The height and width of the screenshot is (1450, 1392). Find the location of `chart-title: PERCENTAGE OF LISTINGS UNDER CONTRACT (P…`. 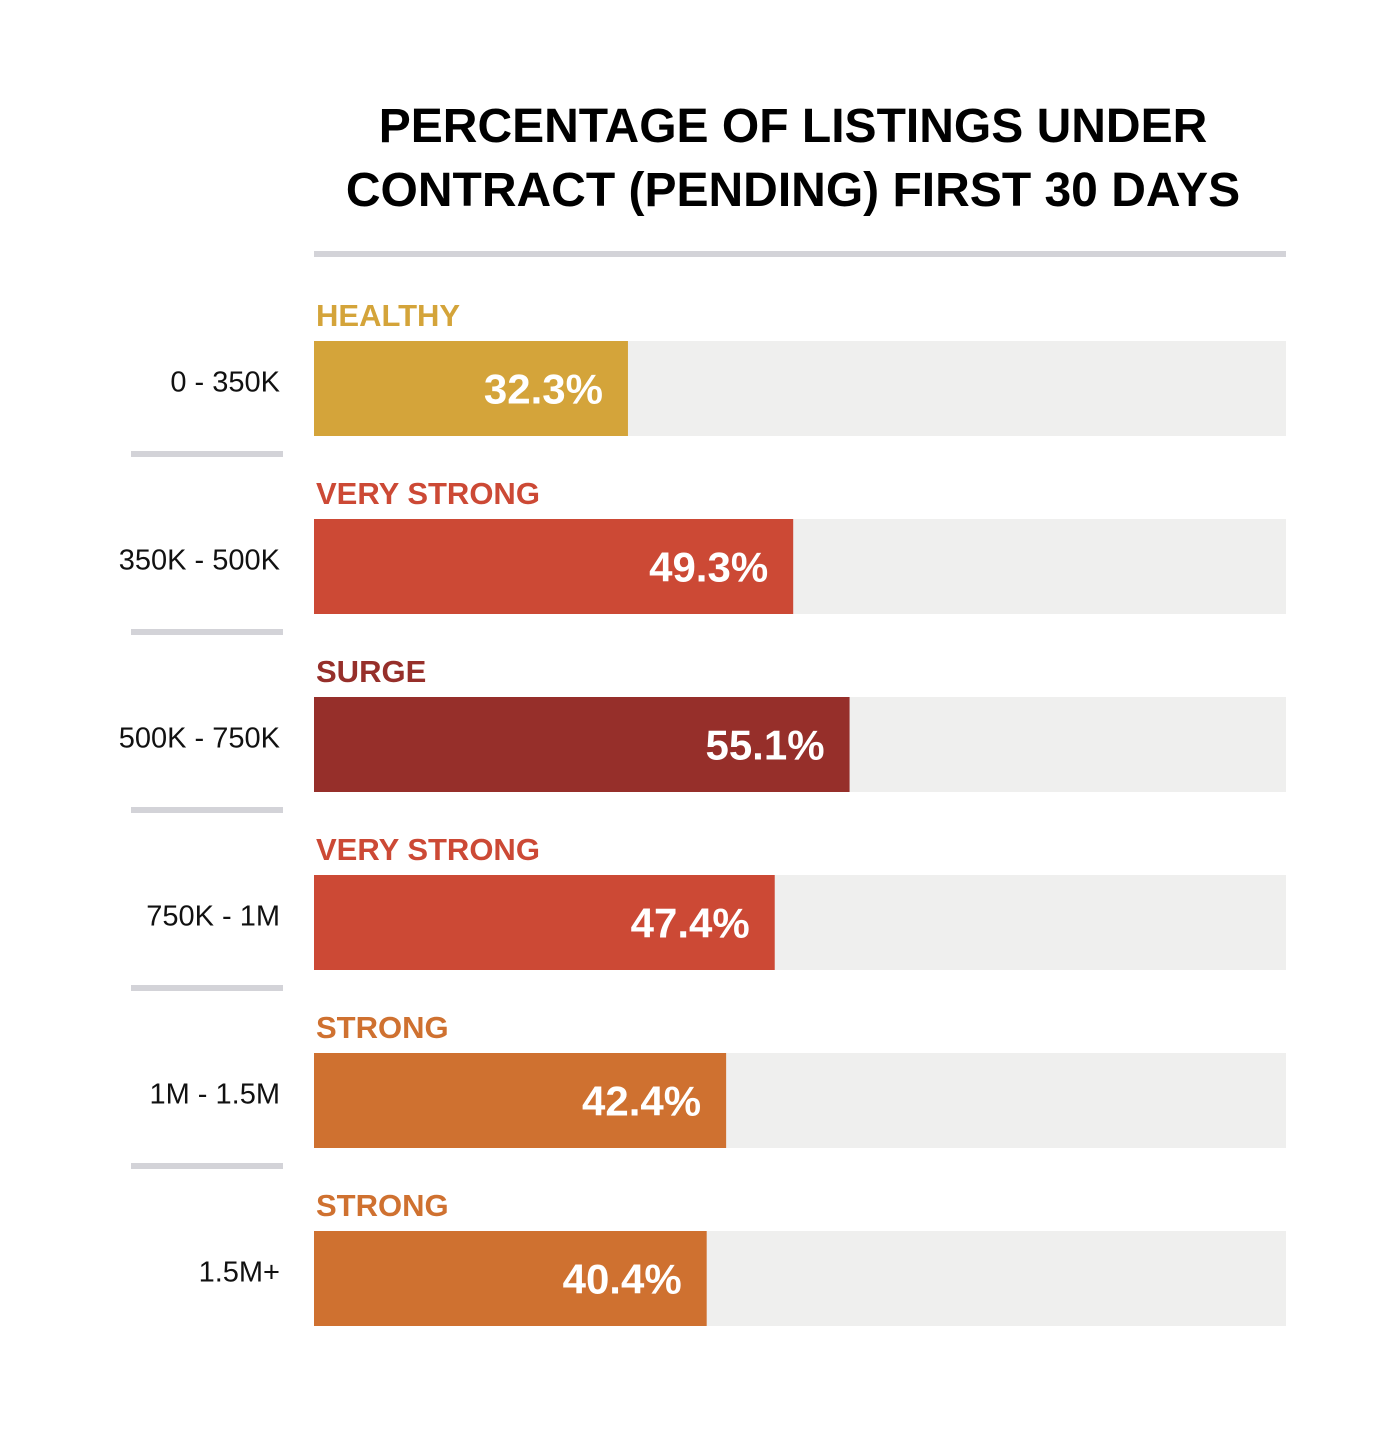

chart-title: PERCENTAGE OF LISTINGS UNDER CONTRACT (P… is located at coordinates (793, 158).